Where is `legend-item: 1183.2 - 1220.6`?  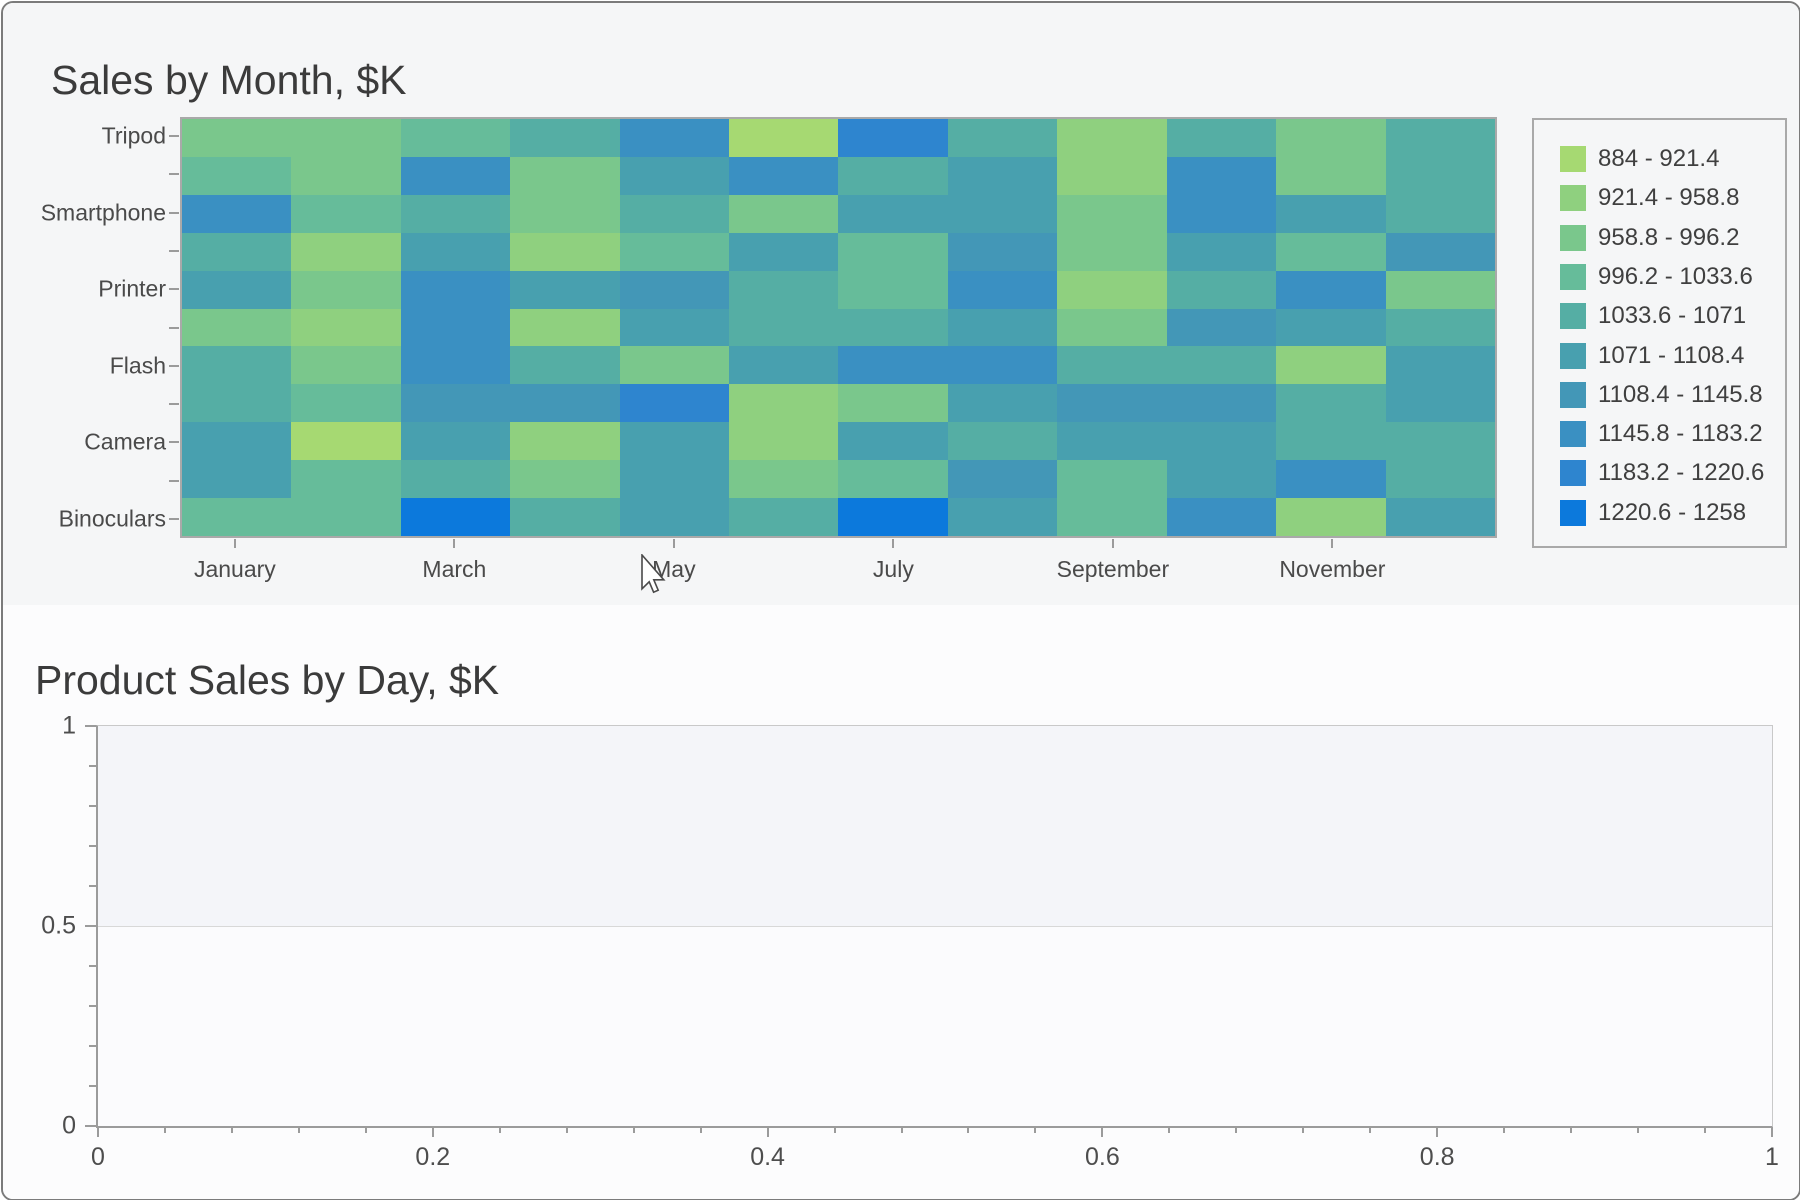
legend-item: 1183.2 - 1220.6 is located at coordinates (1662, 473).